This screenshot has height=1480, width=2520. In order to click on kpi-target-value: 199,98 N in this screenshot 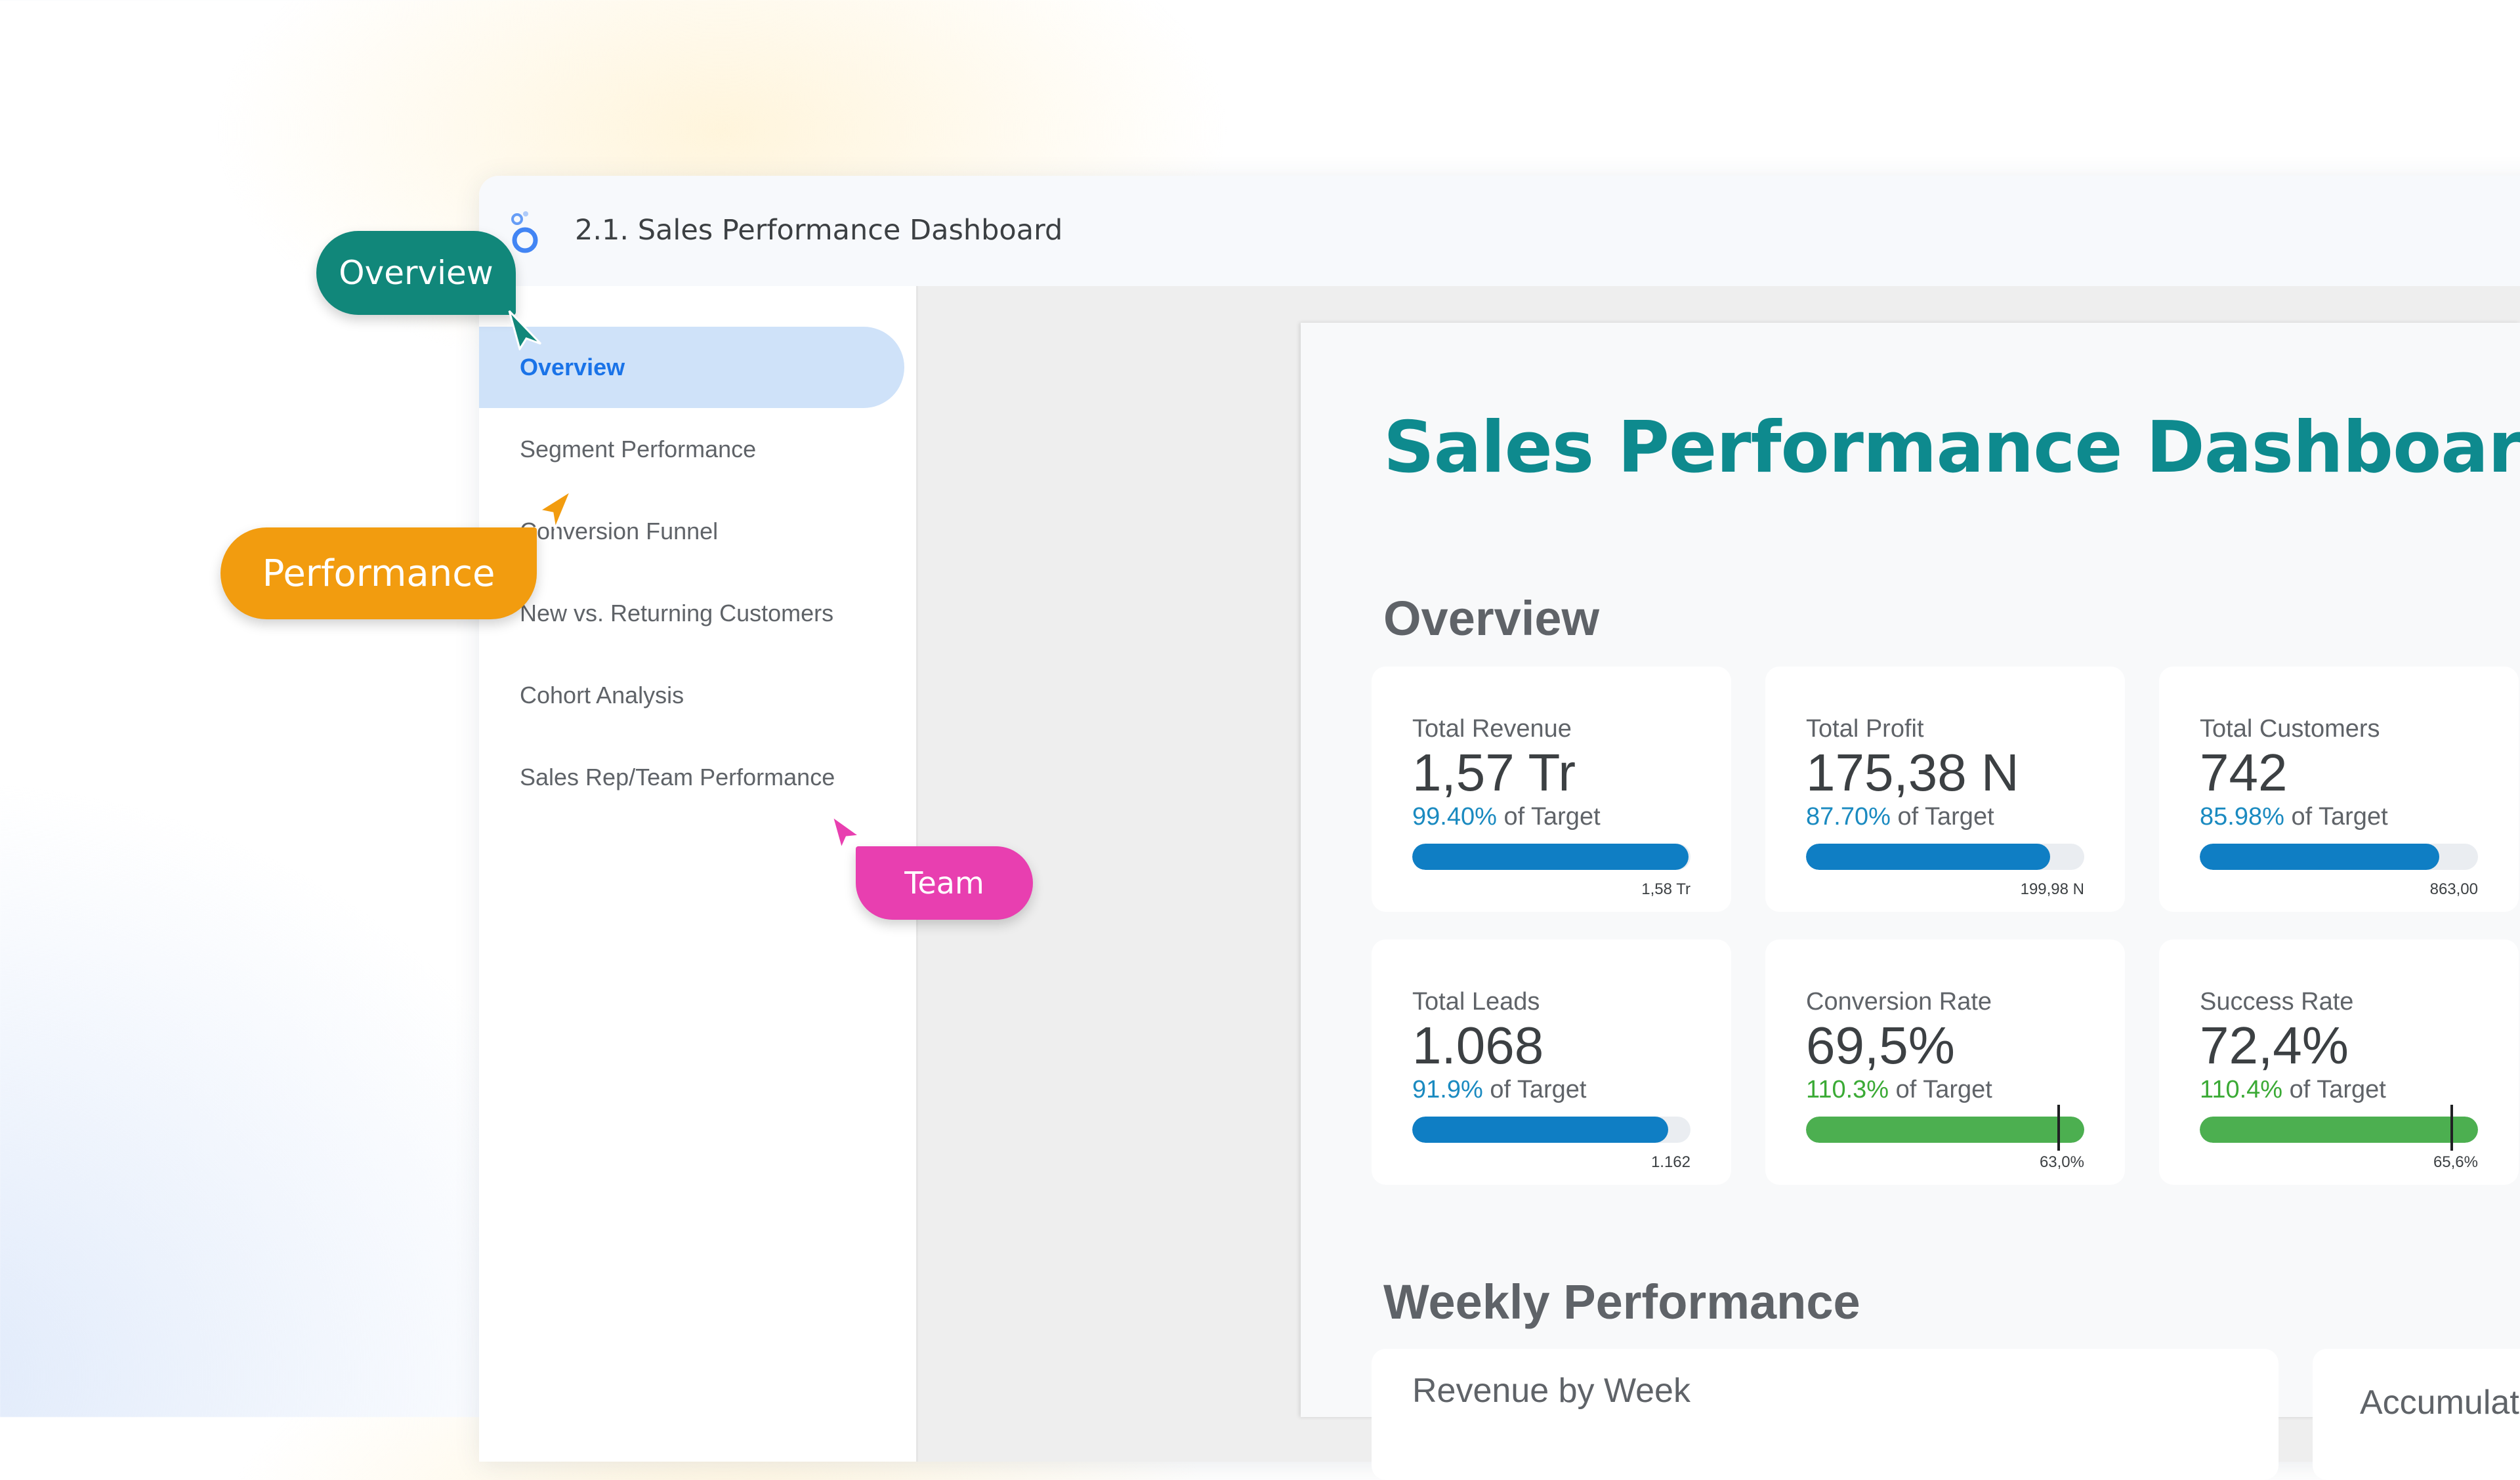, I will do `click(2052, 889)`.